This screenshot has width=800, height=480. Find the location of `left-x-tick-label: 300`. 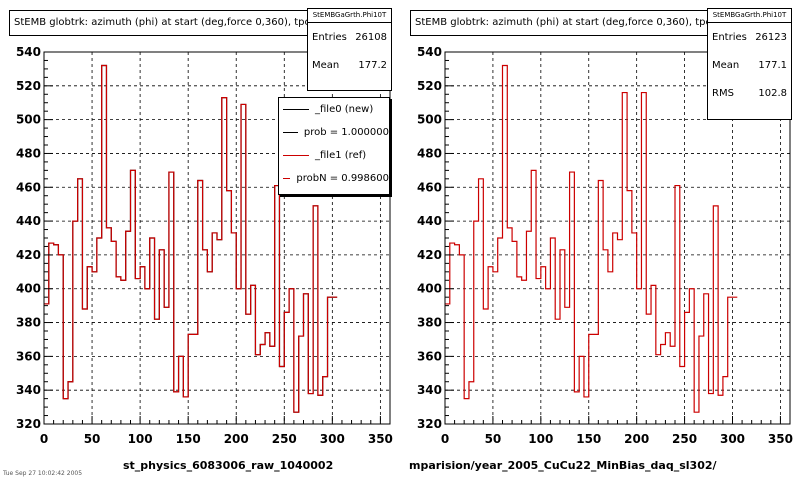

left-x-tick-label: 300 is located at coordinates (332, 439).